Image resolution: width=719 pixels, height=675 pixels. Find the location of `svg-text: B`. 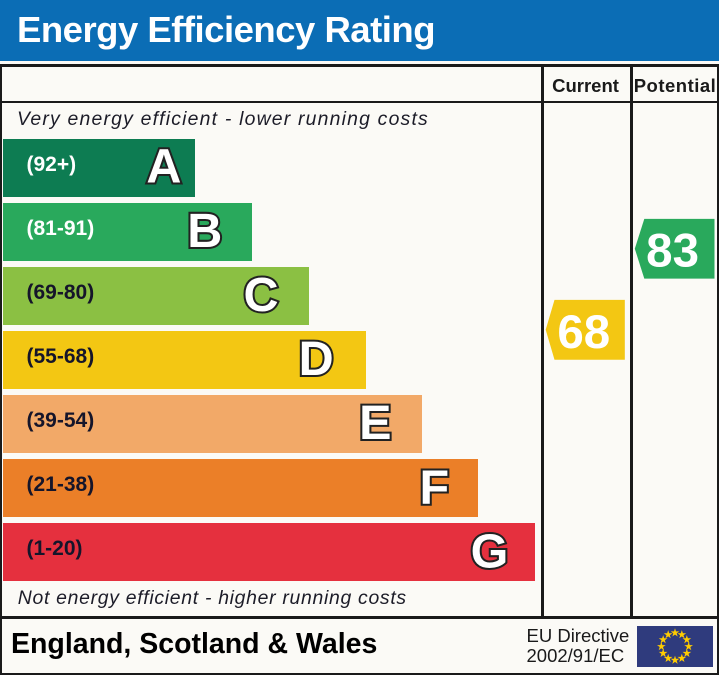

svg-text: B is located at coordinates (204, 231).